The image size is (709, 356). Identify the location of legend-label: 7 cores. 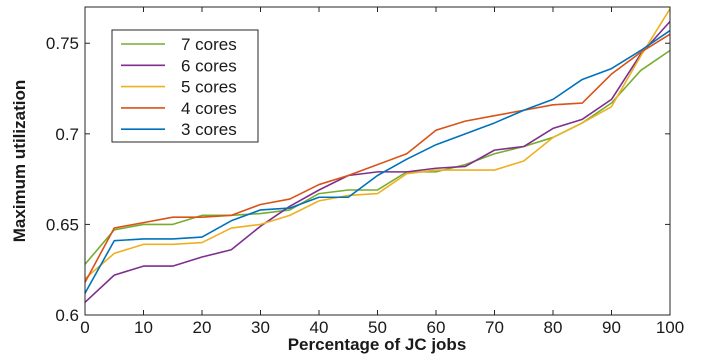
(209, 44).